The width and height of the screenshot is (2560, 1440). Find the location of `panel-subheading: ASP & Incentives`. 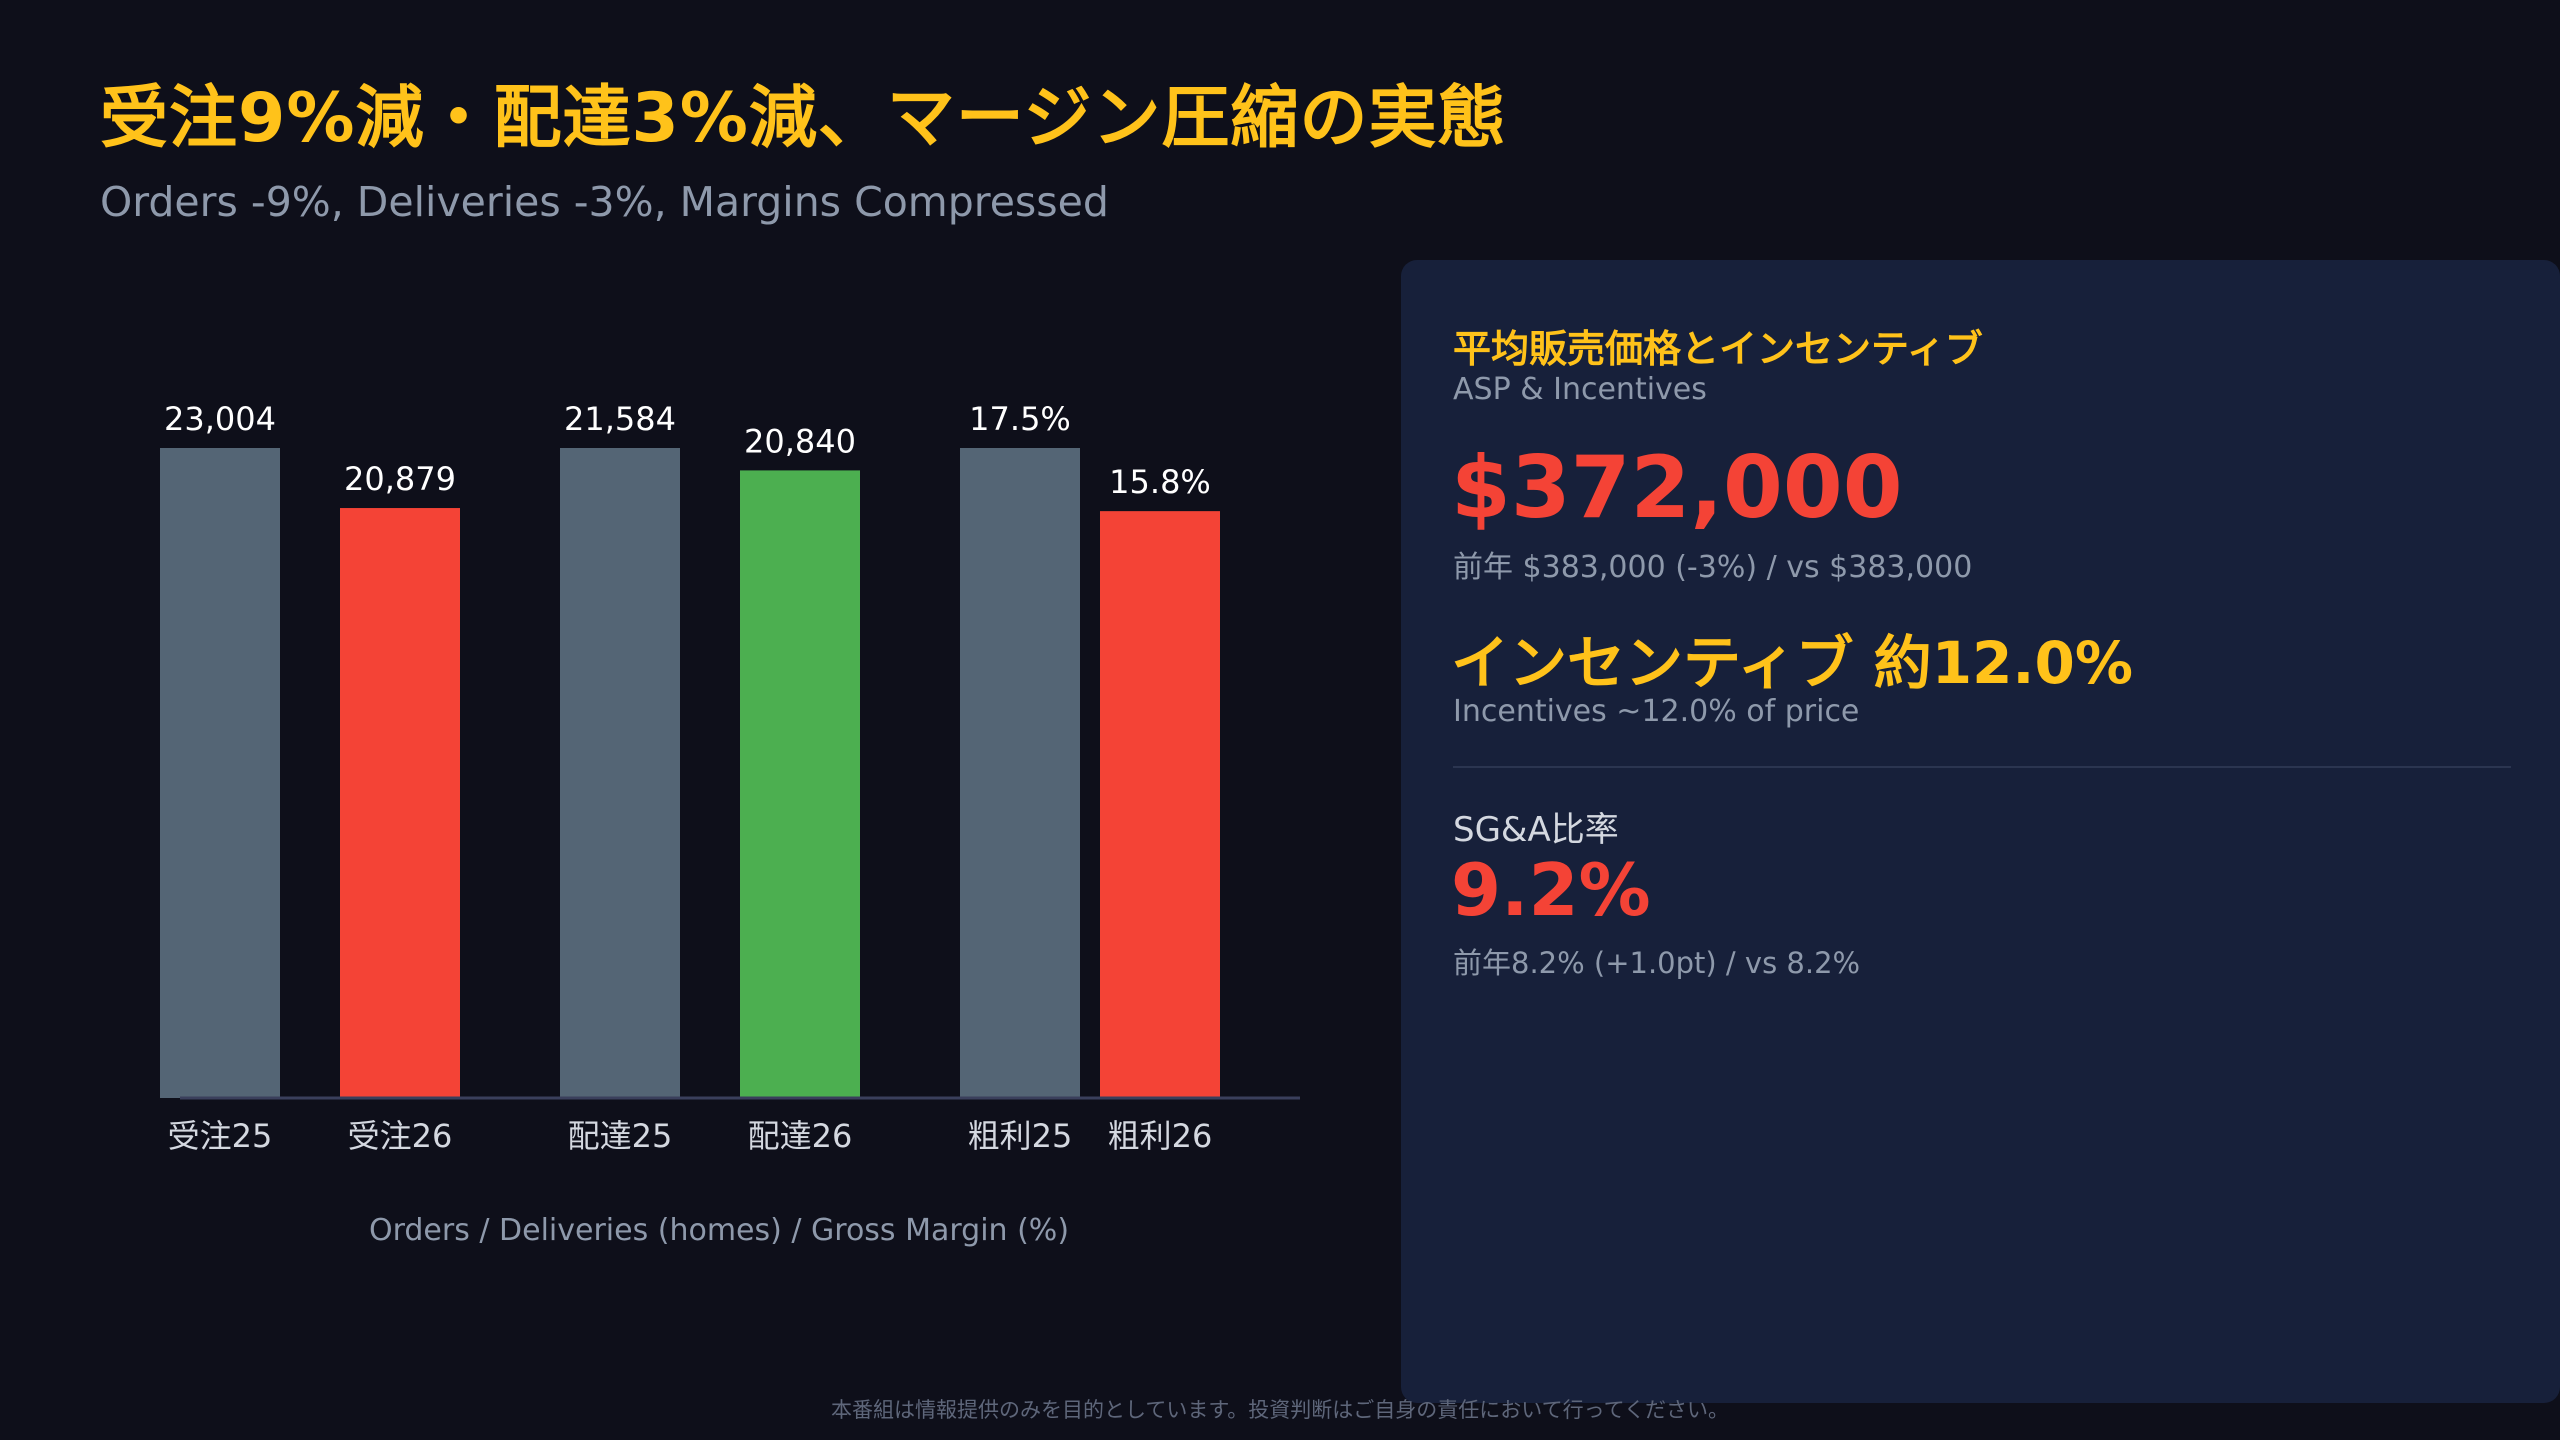

panel-subheading: ASP & Incentives is located at coordinates (1580, 389).